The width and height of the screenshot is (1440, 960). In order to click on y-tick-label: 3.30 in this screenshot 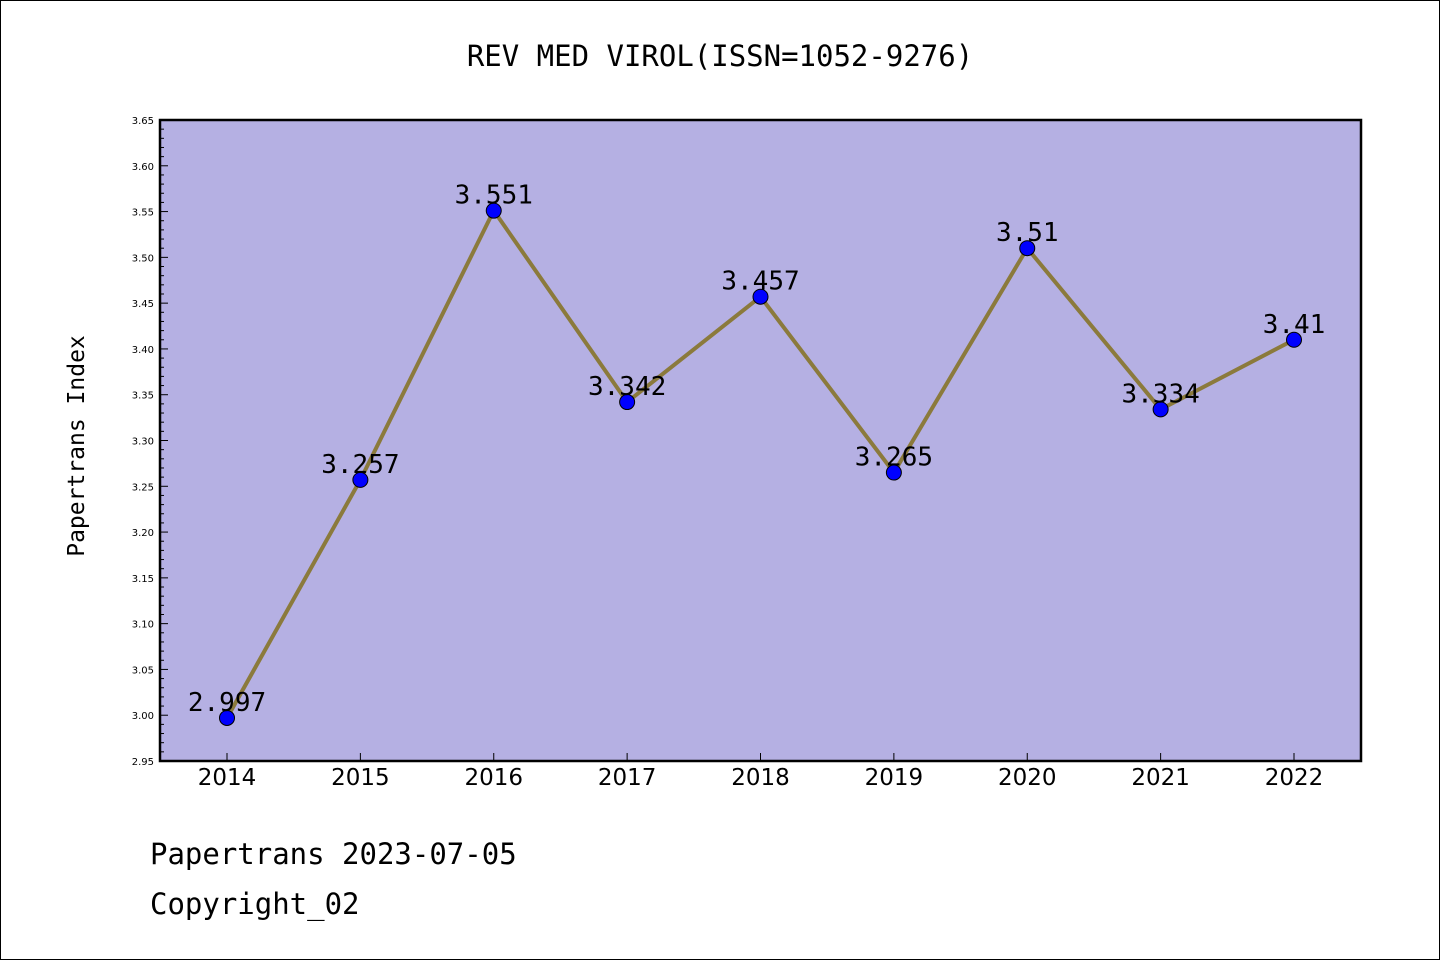, I will do `click(143, 442)`.